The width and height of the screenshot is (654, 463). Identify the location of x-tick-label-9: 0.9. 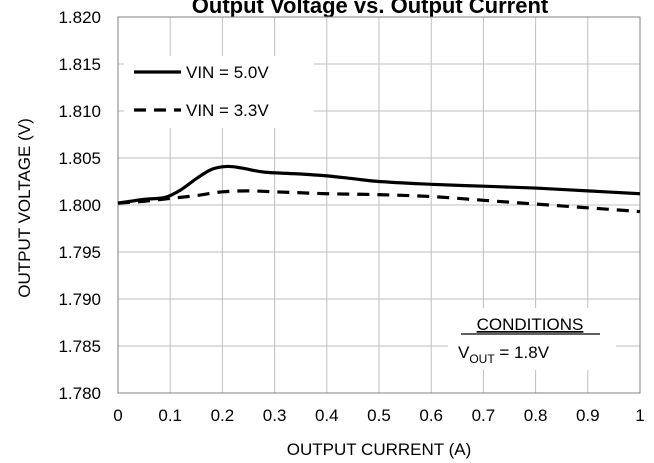
(588, 415).